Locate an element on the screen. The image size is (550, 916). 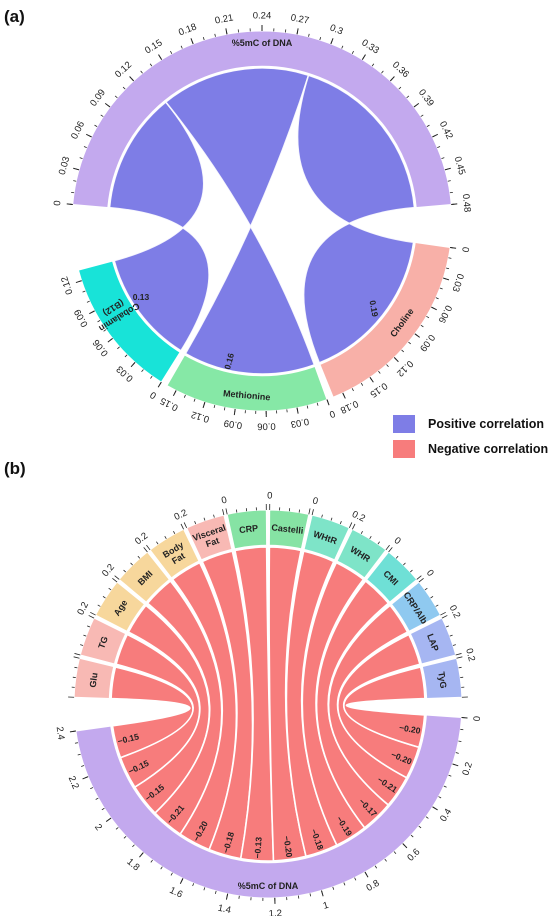
tick-label-lap: 0.2 is located at coordinates (455, 612).